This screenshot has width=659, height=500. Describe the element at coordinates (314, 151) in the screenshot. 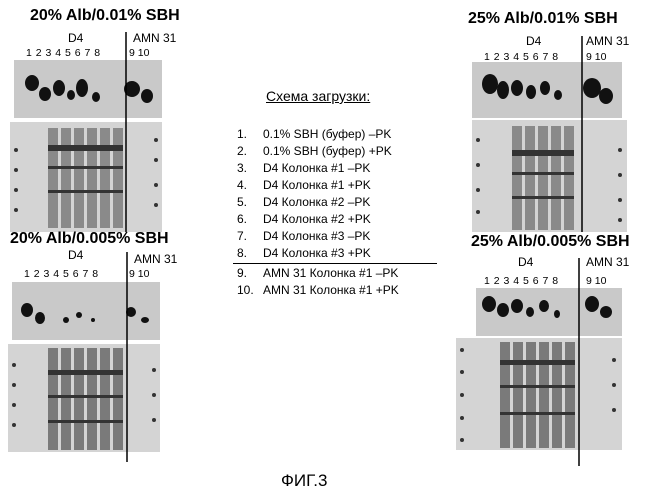

I see `legend-item: 2.0.1% SBH (буфер) +PK` at that location.